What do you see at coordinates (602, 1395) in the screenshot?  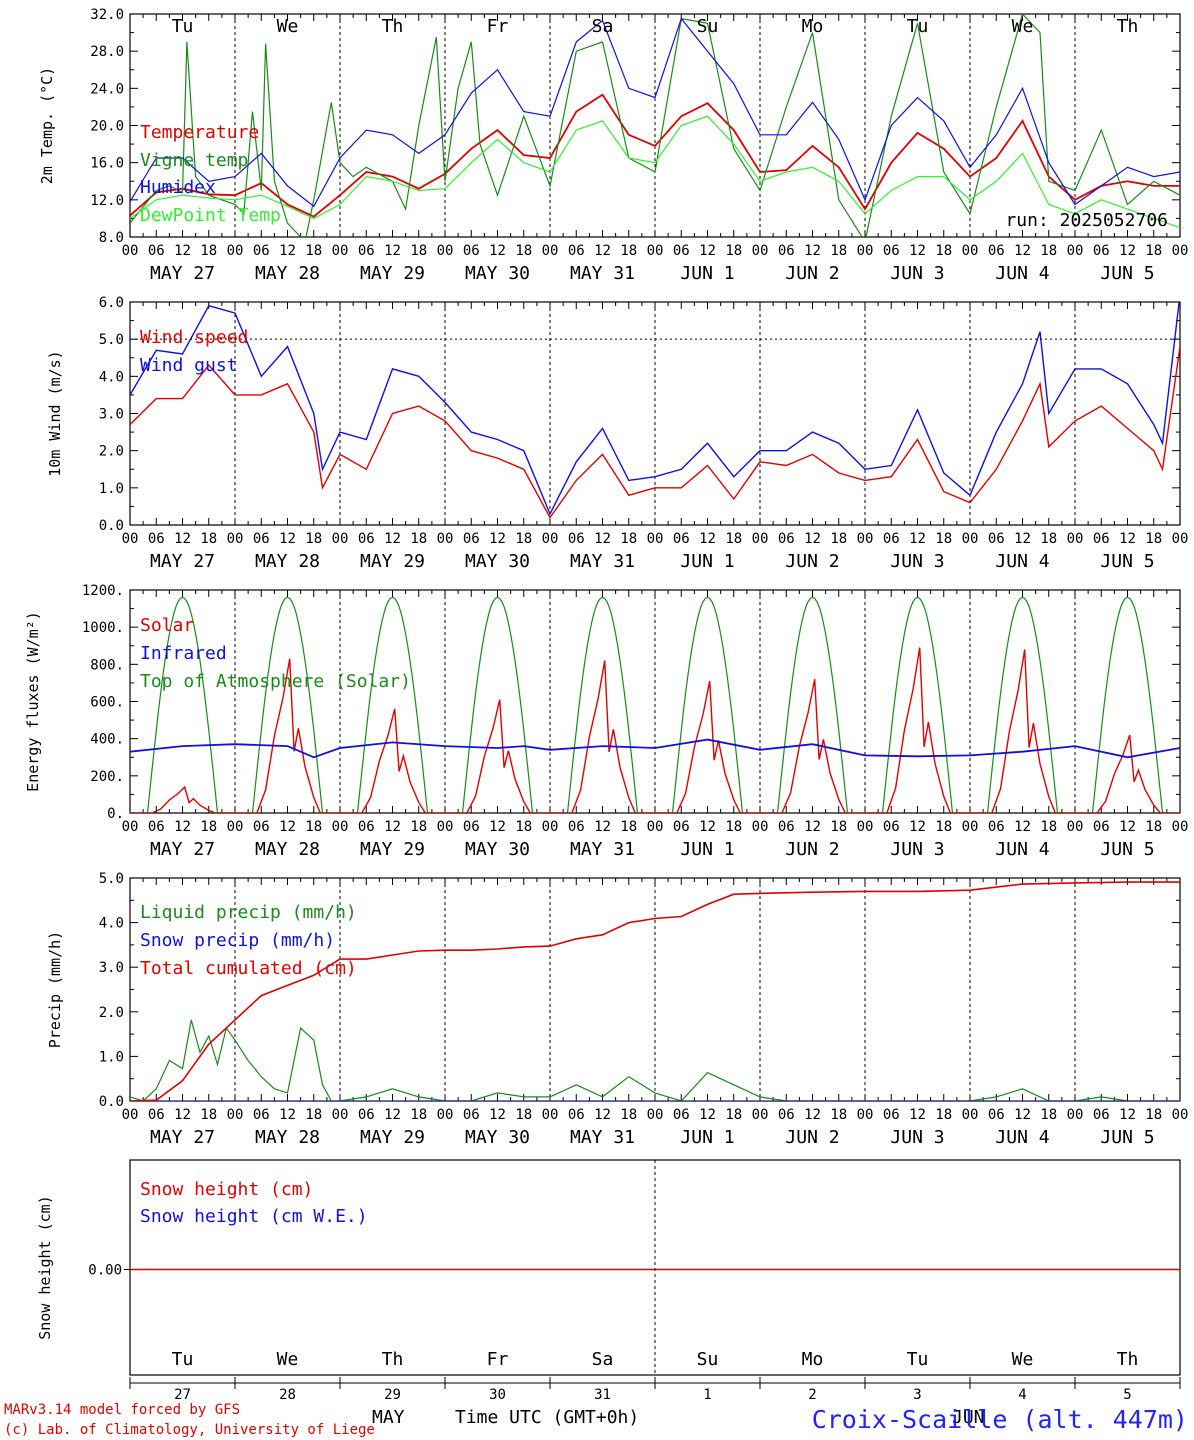 I see `day-number: 31` at bounding box center [602, 1395].